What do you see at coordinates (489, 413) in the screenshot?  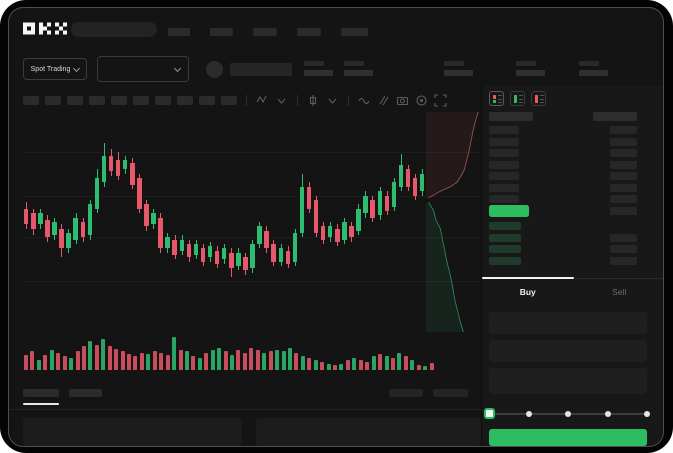 I see `slider-handle` at bounding box center [489, 413].